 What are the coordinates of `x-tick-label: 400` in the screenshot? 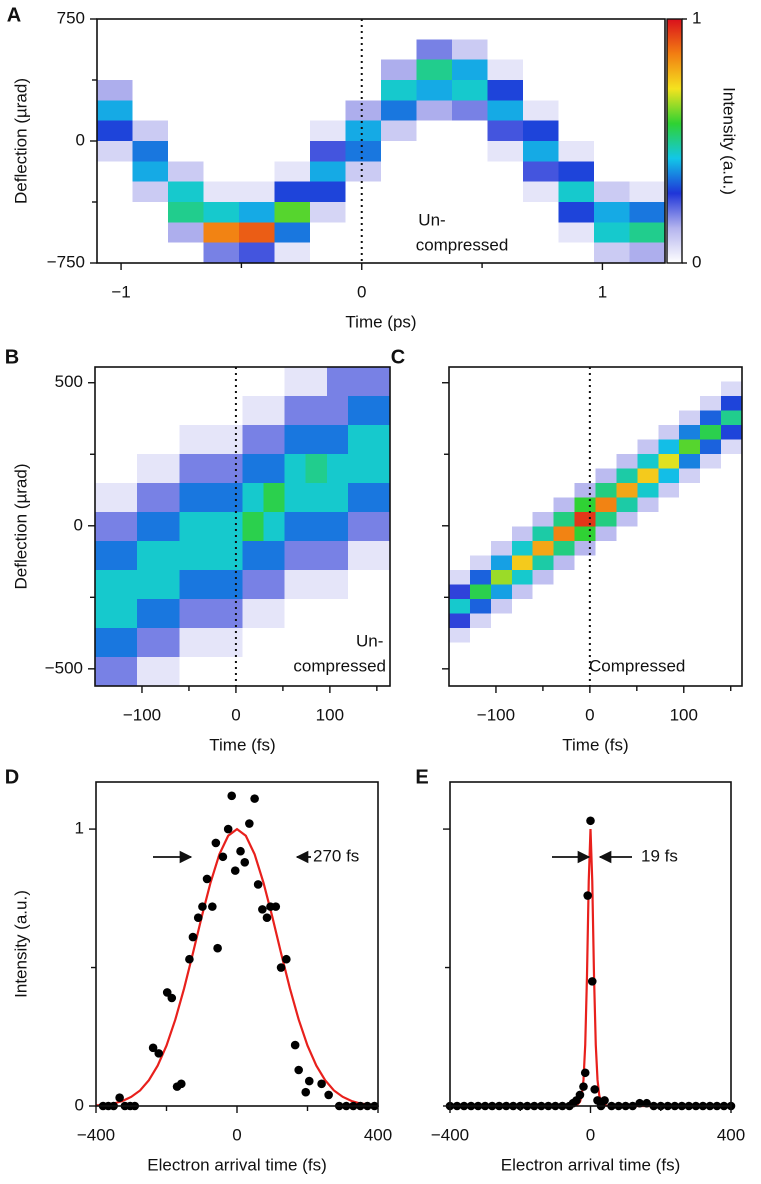 It's located at (378, 1134).